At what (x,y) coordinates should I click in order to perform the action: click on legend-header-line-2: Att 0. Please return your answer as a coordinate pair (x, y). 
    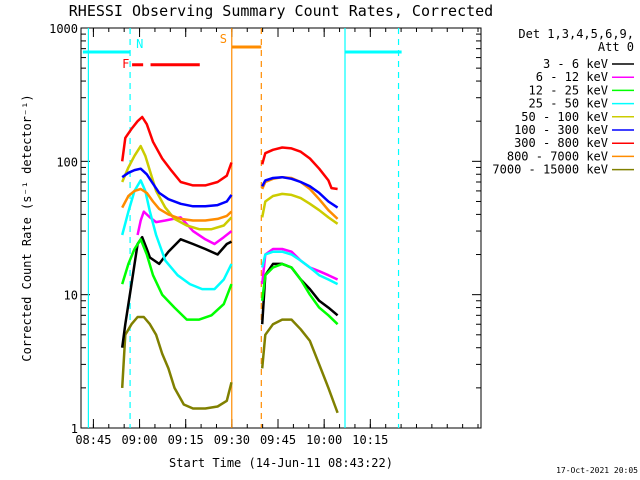
    Looking at the image, I should click on (616, 47).